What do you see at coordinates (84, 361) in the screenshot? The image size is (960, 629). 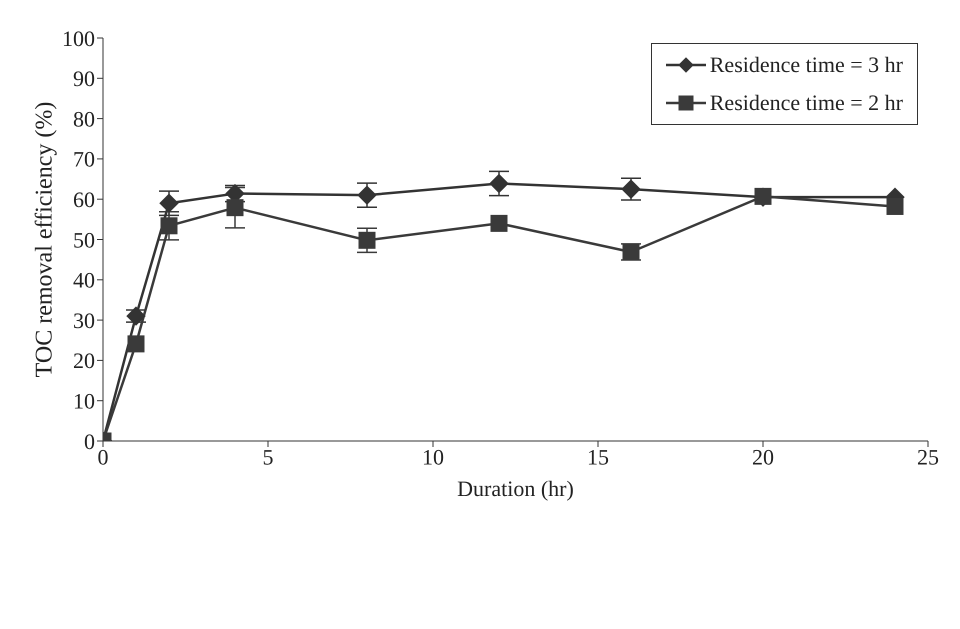 I see `y-tick-label: 20` at bounding box center [84, 361].